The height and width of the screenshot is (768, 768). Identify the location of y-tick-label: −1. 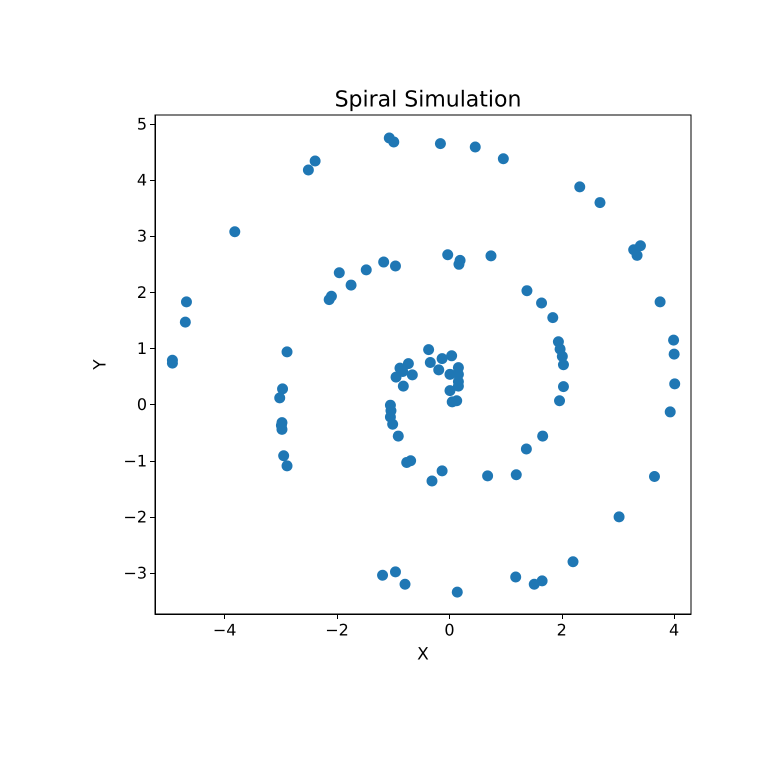
(135, 460).